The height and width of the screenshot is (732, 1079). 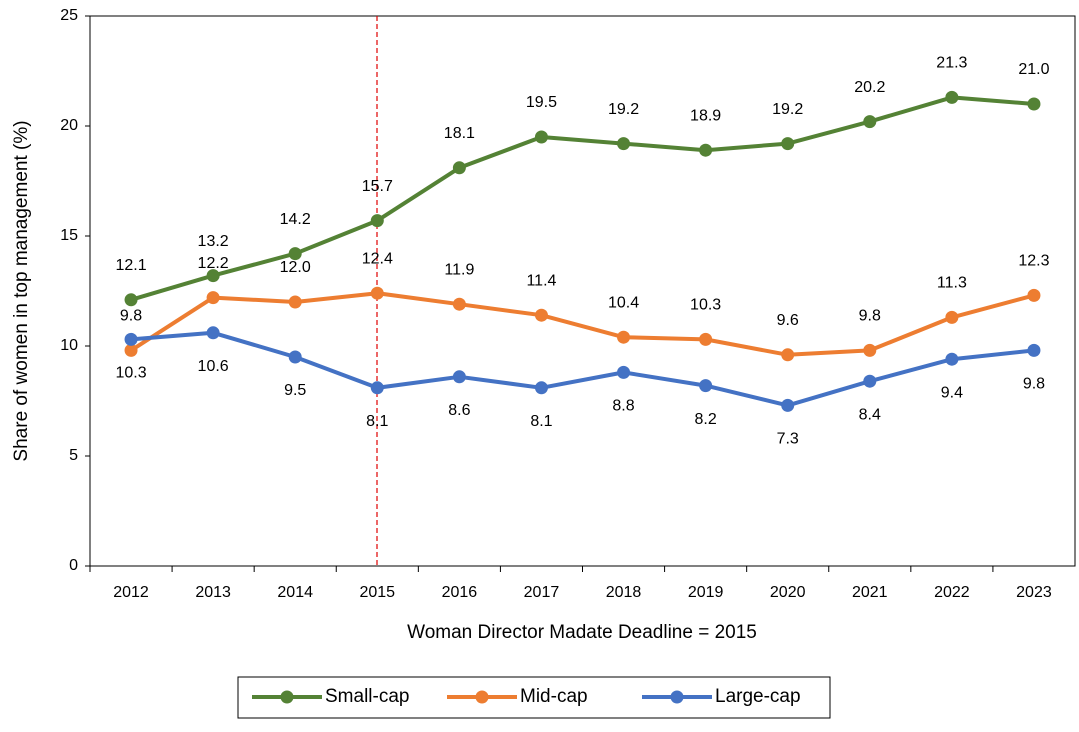 What do you see at coordinates (459, 269) in the screenshot?
I see `data-label: 11.9` at bounding box center [459, 269].